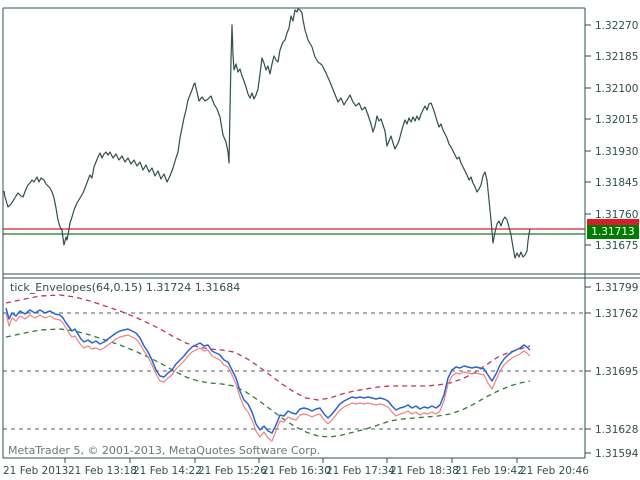  What do you see at coordinates (617, 454) in the screenshot?
I see `price-tick-label: 1.31594` at bounding box center [617, 454].